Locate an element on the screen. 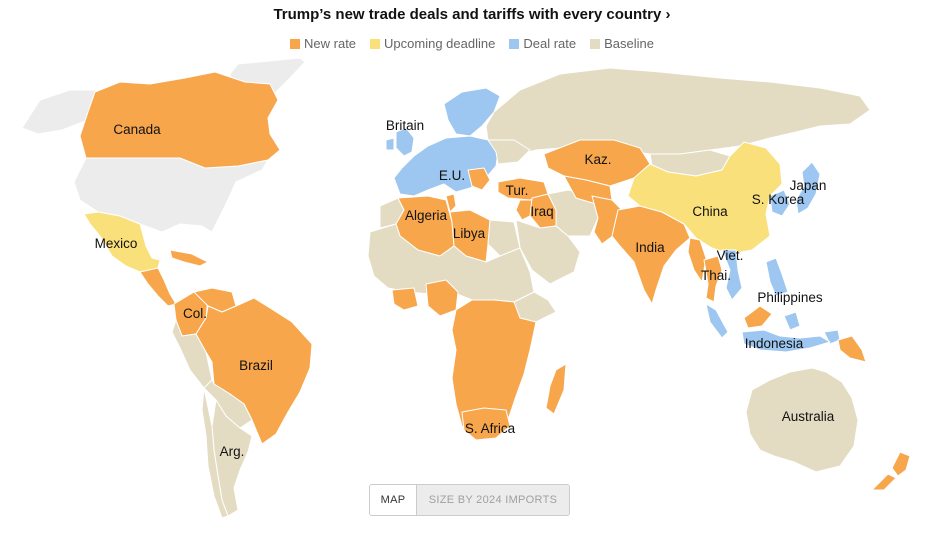 The image size is (944, 539). legend-label-deal-rate: Deal rate is located at coordinates (550, 43).